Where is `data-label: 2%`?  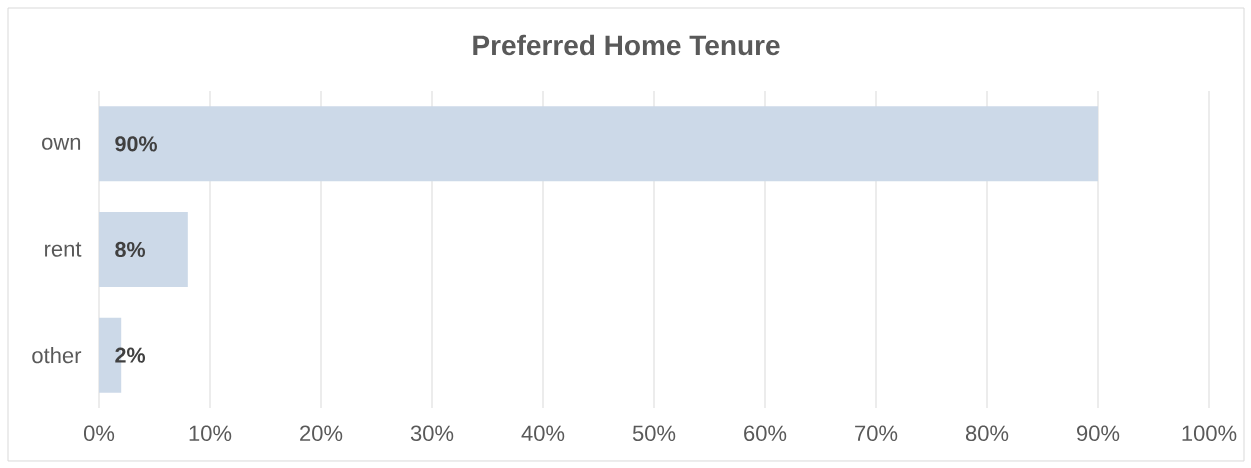
data-label: 2% is located at coordinates (130, 355).